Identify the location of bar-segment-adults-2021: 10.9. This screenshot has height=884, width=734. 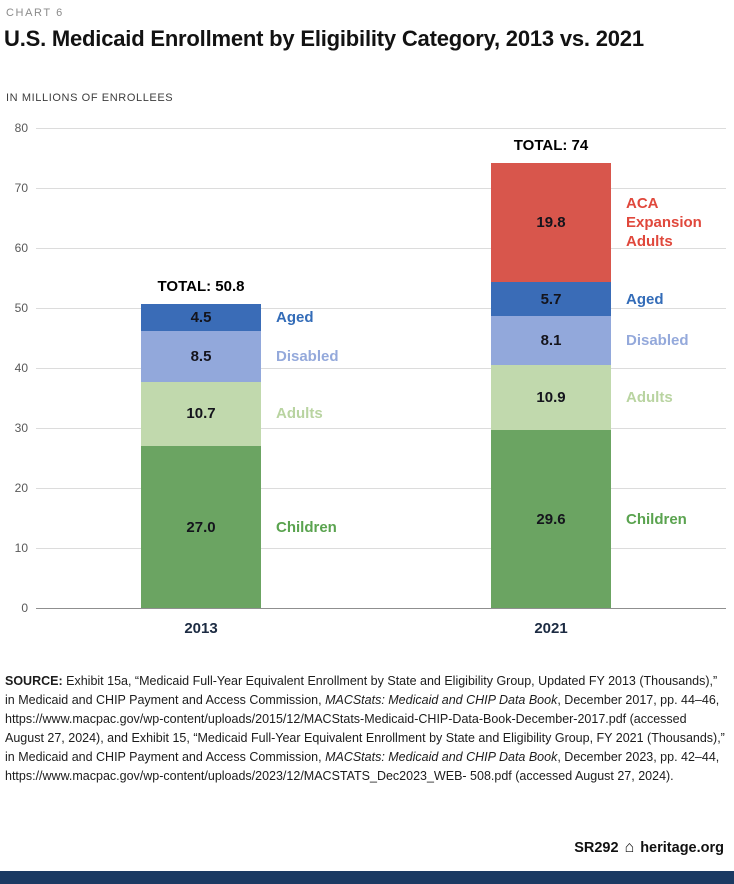
(551, 398).